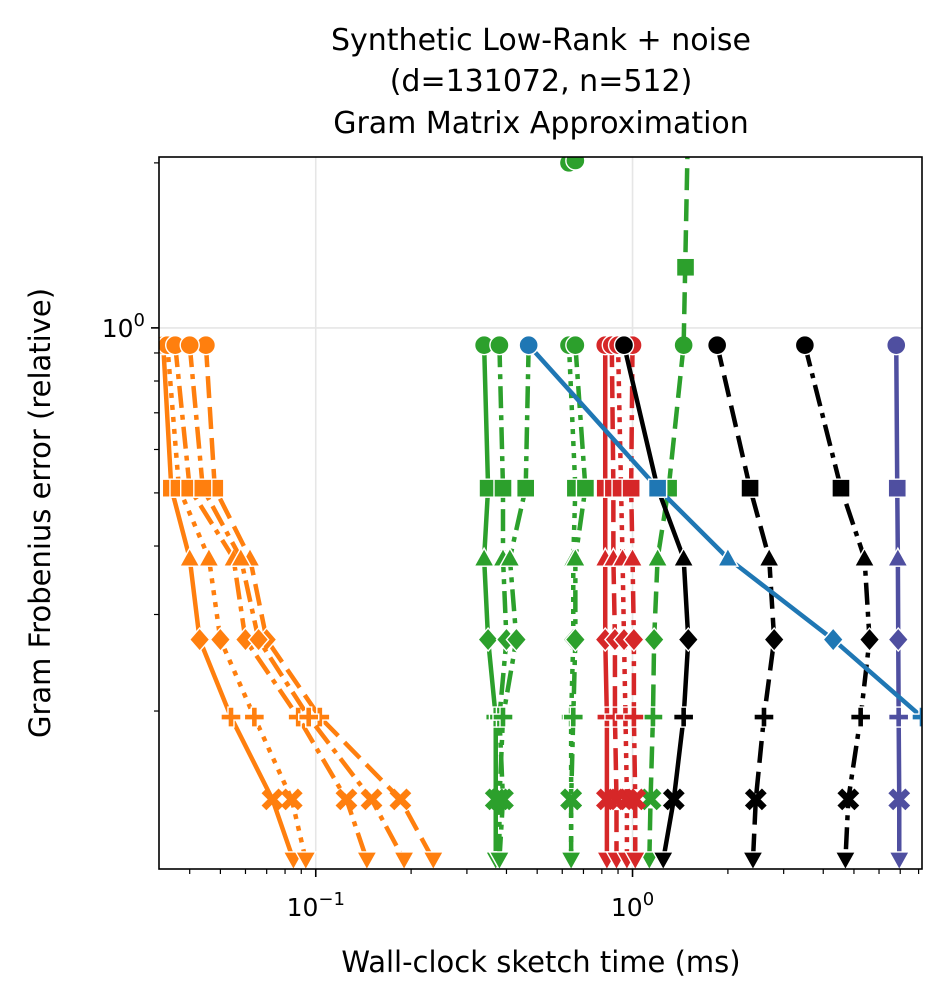  Describe the element at coordinates (540, 962) in the screenshot. I see `x-axis-label: Wall-clock sketch time (ms)` at that location.